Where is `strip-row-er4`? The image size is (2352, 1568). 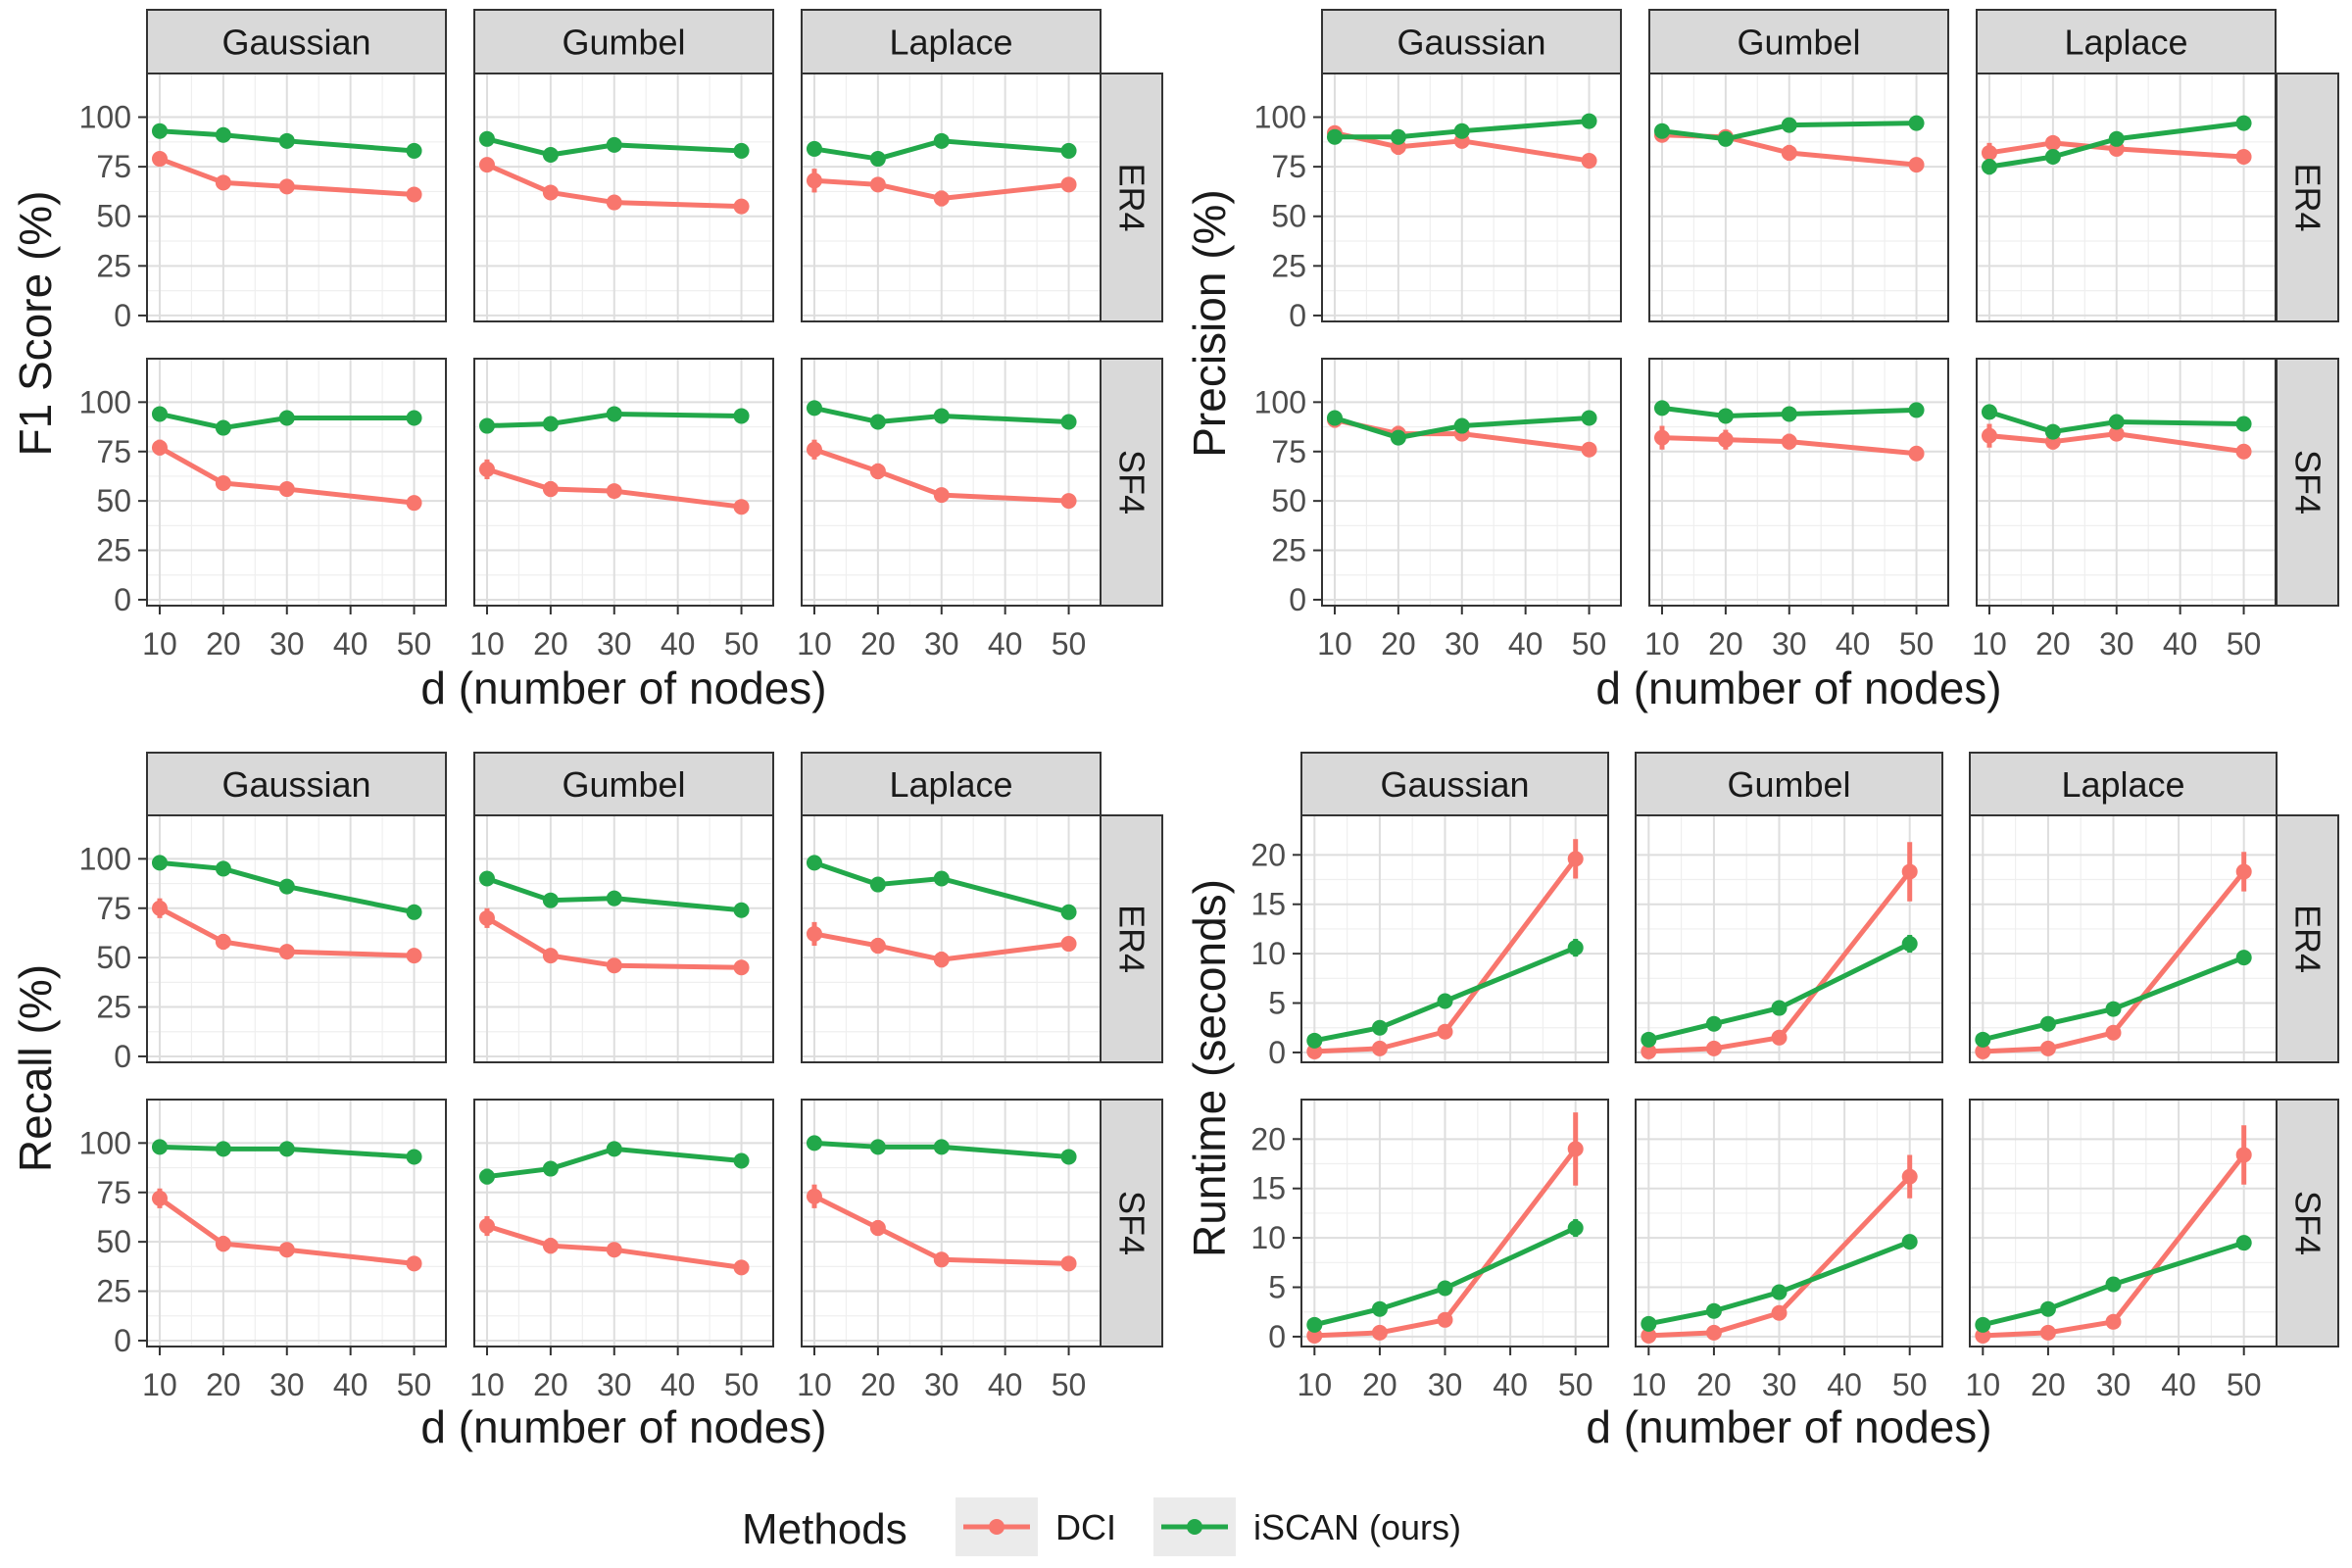
strip-row-er4 is located at coordinates (1131, 197).